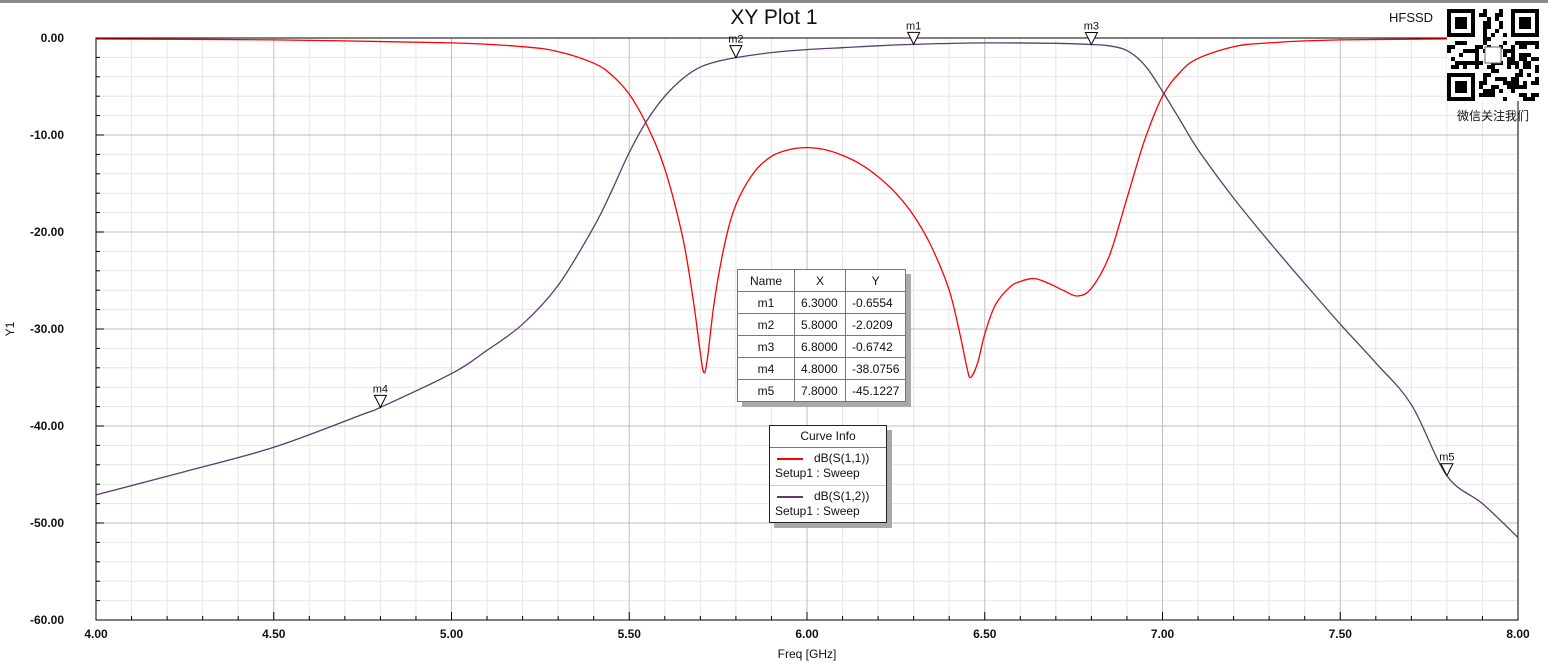  Describe the element at coordinates (96, 634) in the screenshot. I see `x-tick-label: 4.00` at that location.